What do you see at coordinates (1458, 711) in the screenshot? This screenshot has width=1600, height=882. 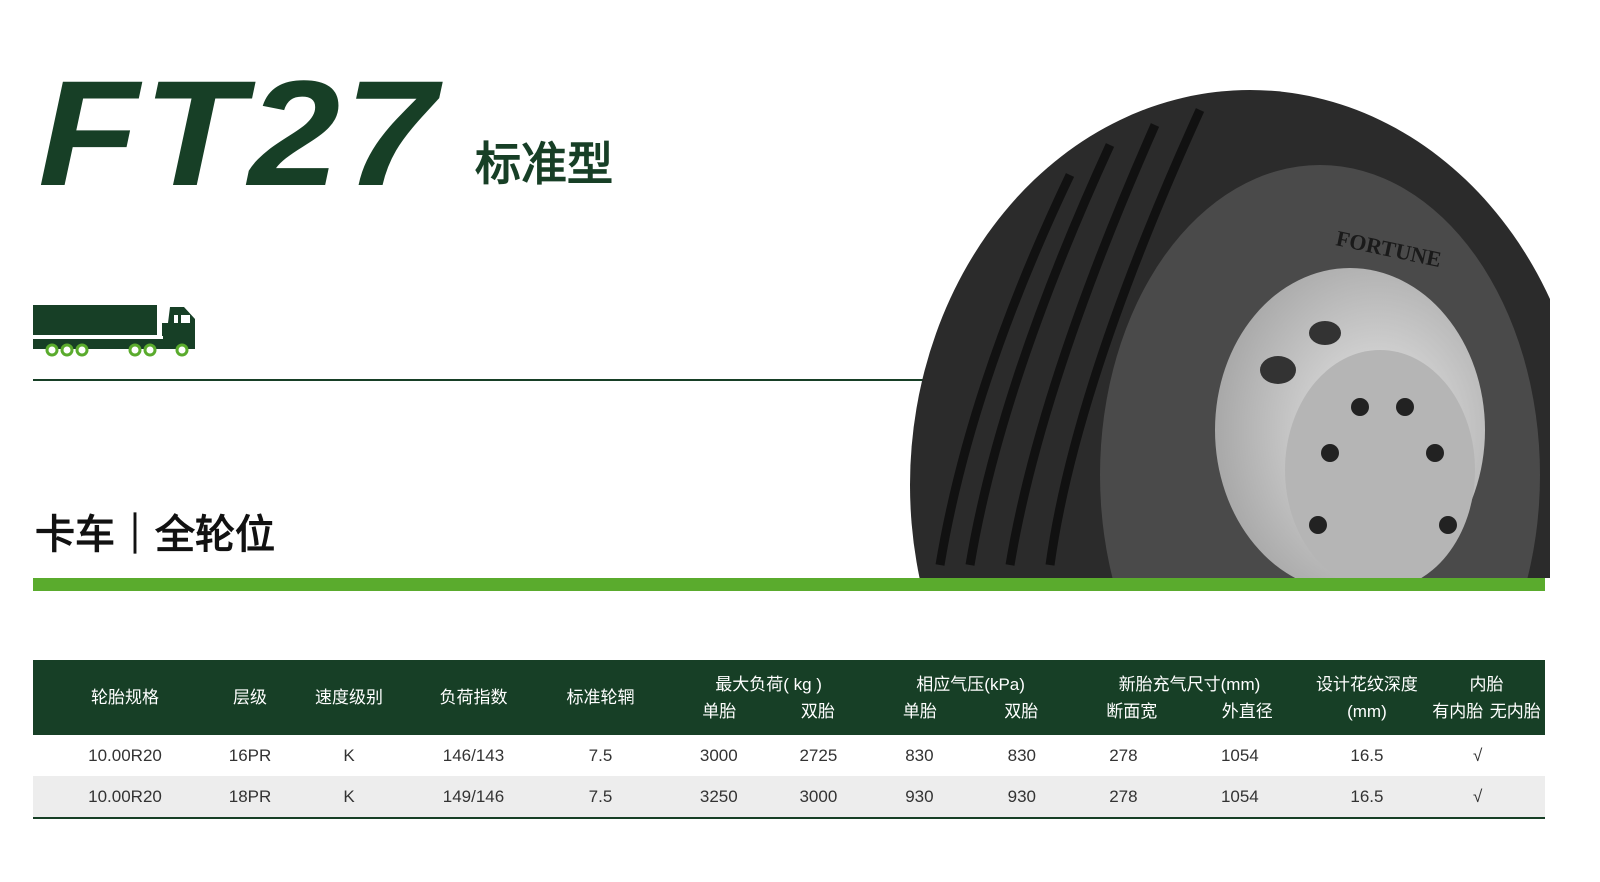 I see `header-tube-type: 有内胎` at bounding box center [1458, 711].